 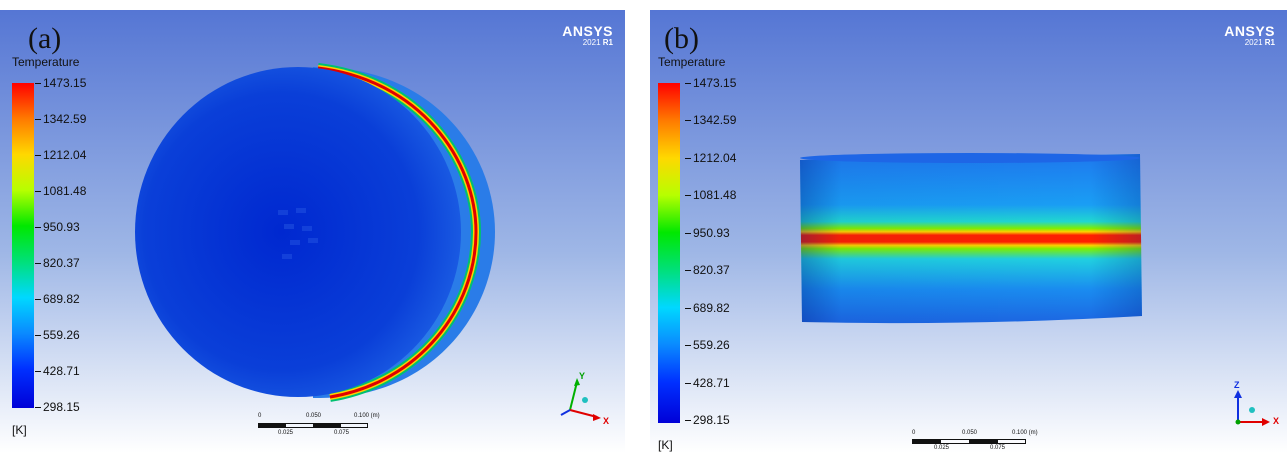 What do you see at coordinates (582, 376) in the screenshot?
I see `axis-y-label: Y` at bounding box center [582, 376].